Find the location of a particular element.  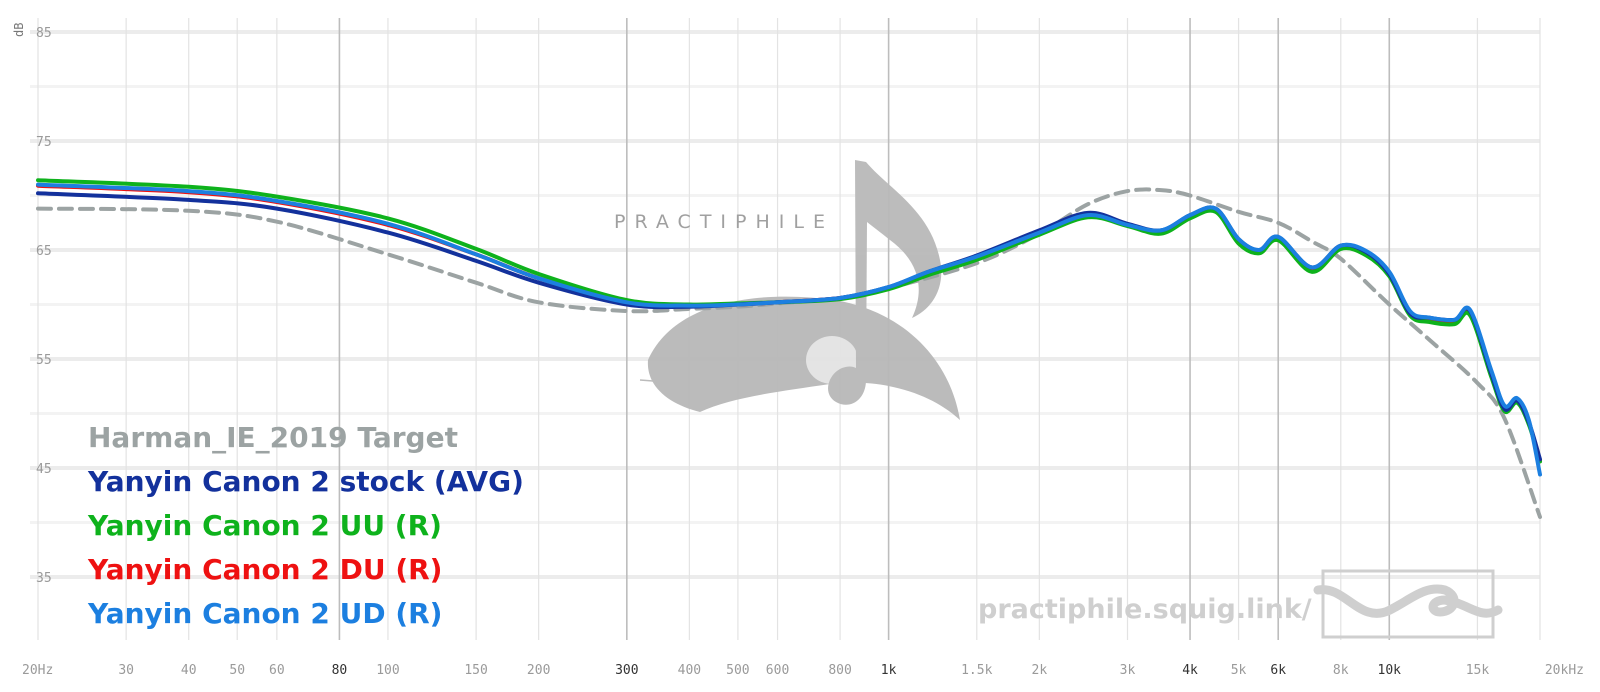

y-tick-labels: 85 75 65 55 45 35 is located at coordinates (44, 306).